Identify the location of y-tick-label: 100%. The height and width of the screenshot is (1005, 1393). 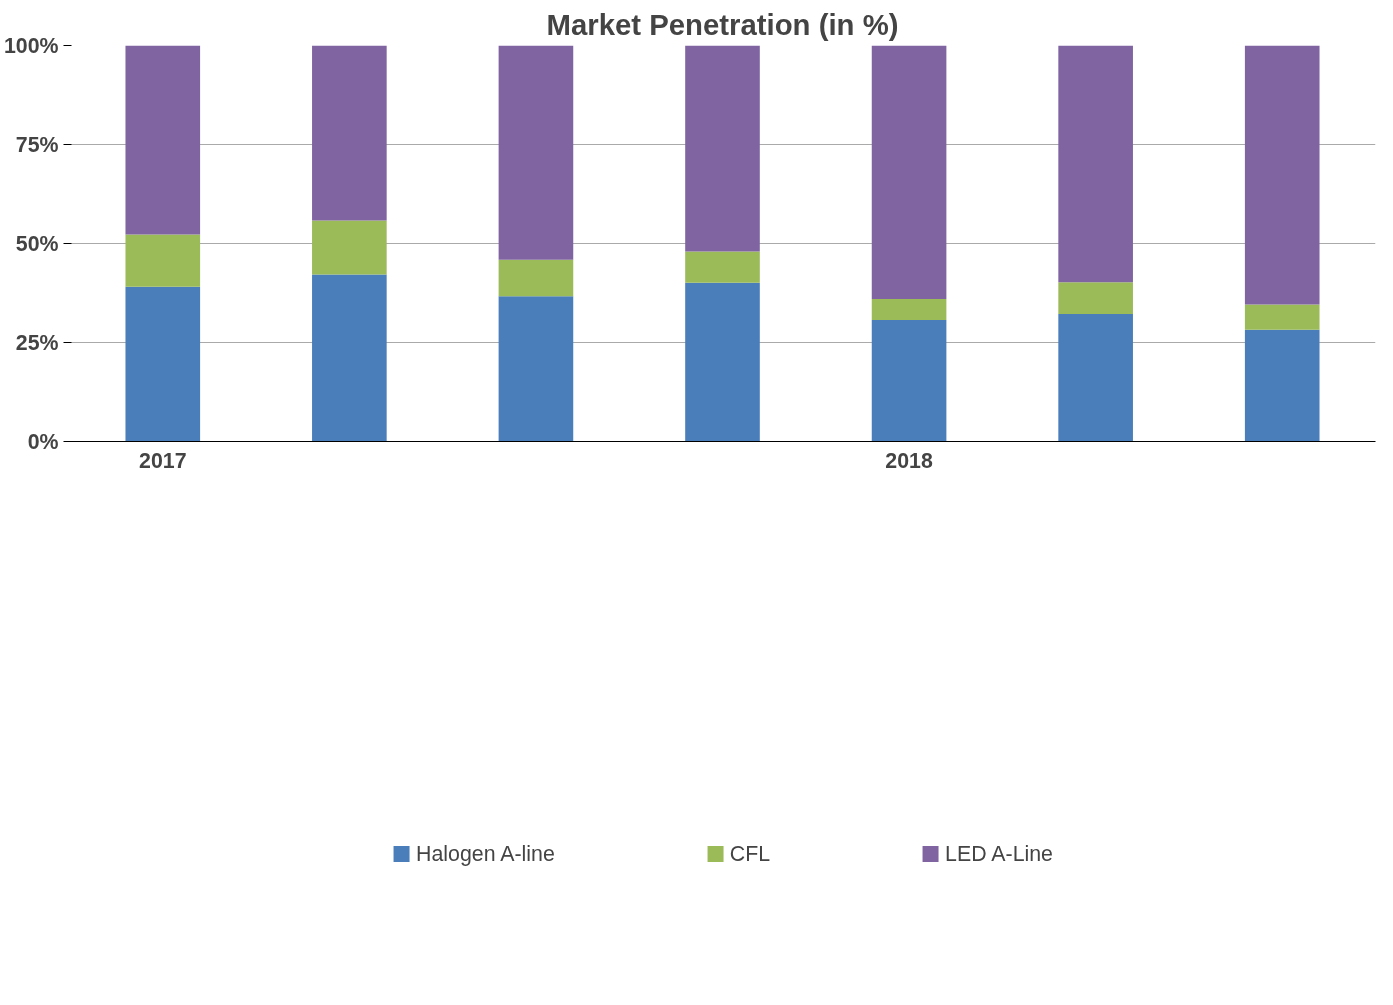
(31, 45).